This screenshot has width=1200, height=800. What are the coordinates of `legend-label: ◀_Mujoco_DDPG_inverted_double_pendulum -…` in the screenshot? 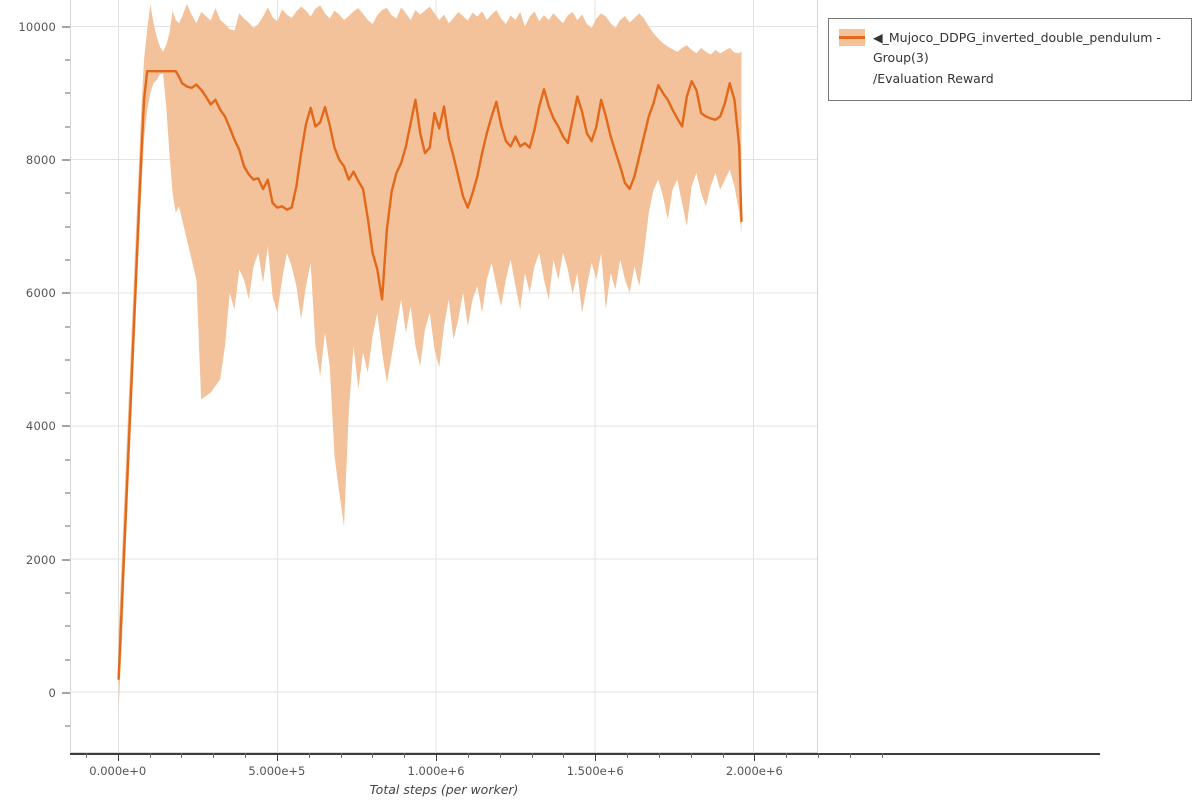 It's located at (1027, 58).